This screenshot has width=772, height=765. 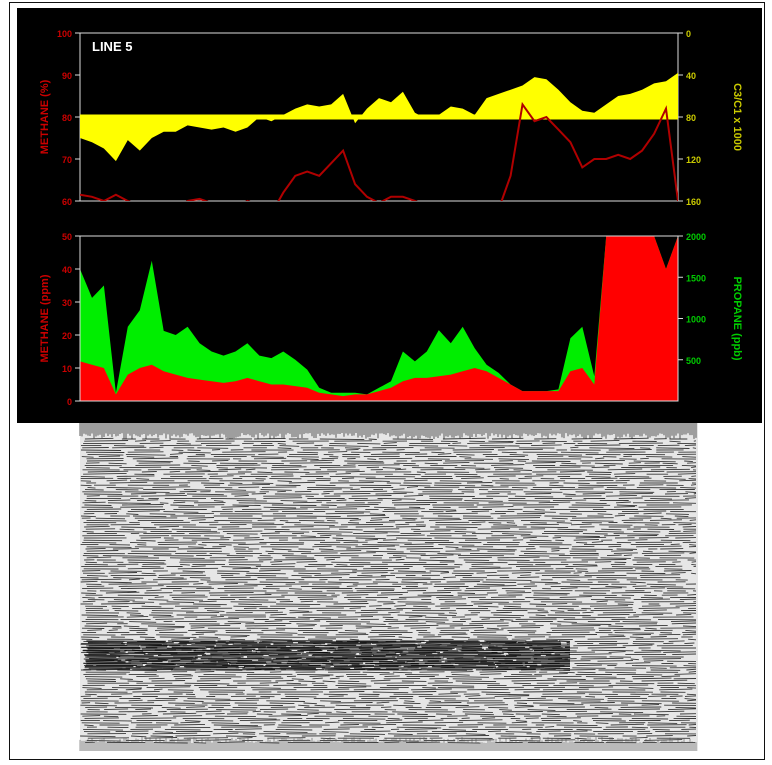 I want to click on y-tick-label-left: 80, so click(x=67, y=118).